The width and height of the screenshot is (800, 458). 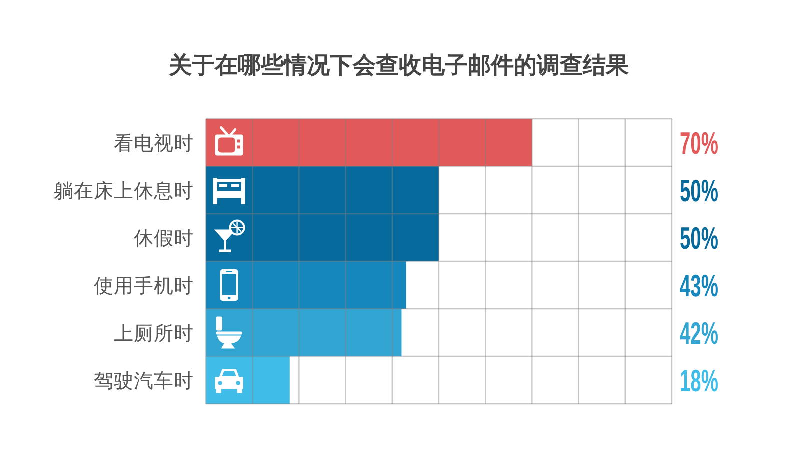 I want to click on y-tick-label: 躺在床上休息时, so click(x=124, y=190).